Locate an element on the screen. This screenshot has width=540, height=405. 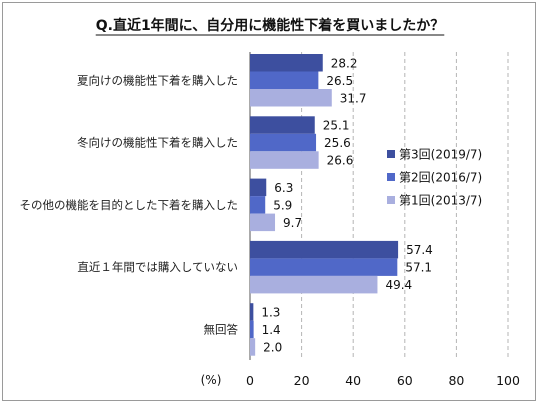
category-label: その他の機能を目的とした下着を購入した is located at coordinates (129, 205).